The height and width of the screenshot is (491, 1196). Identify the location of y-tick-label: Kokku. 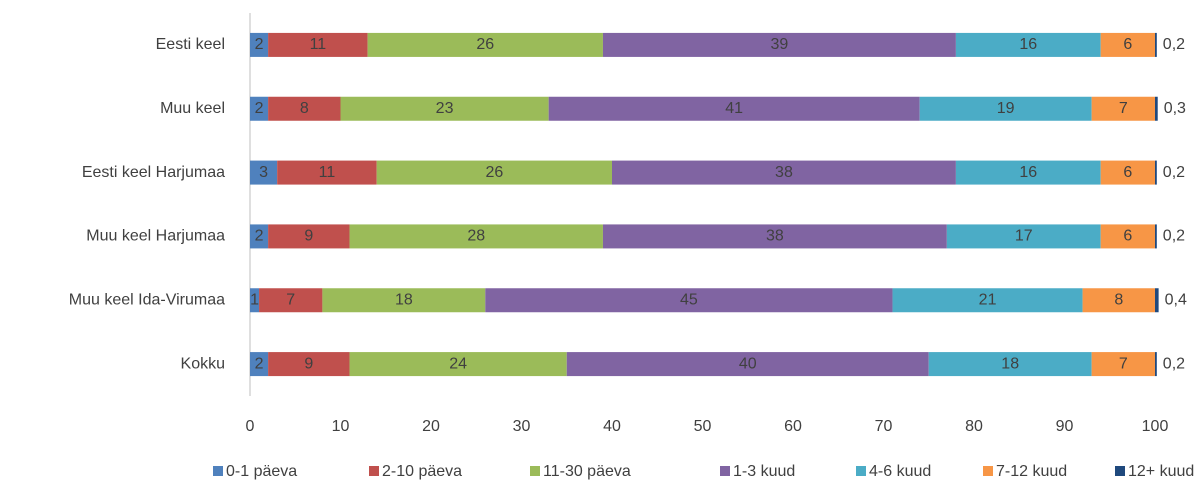
(203, 363).